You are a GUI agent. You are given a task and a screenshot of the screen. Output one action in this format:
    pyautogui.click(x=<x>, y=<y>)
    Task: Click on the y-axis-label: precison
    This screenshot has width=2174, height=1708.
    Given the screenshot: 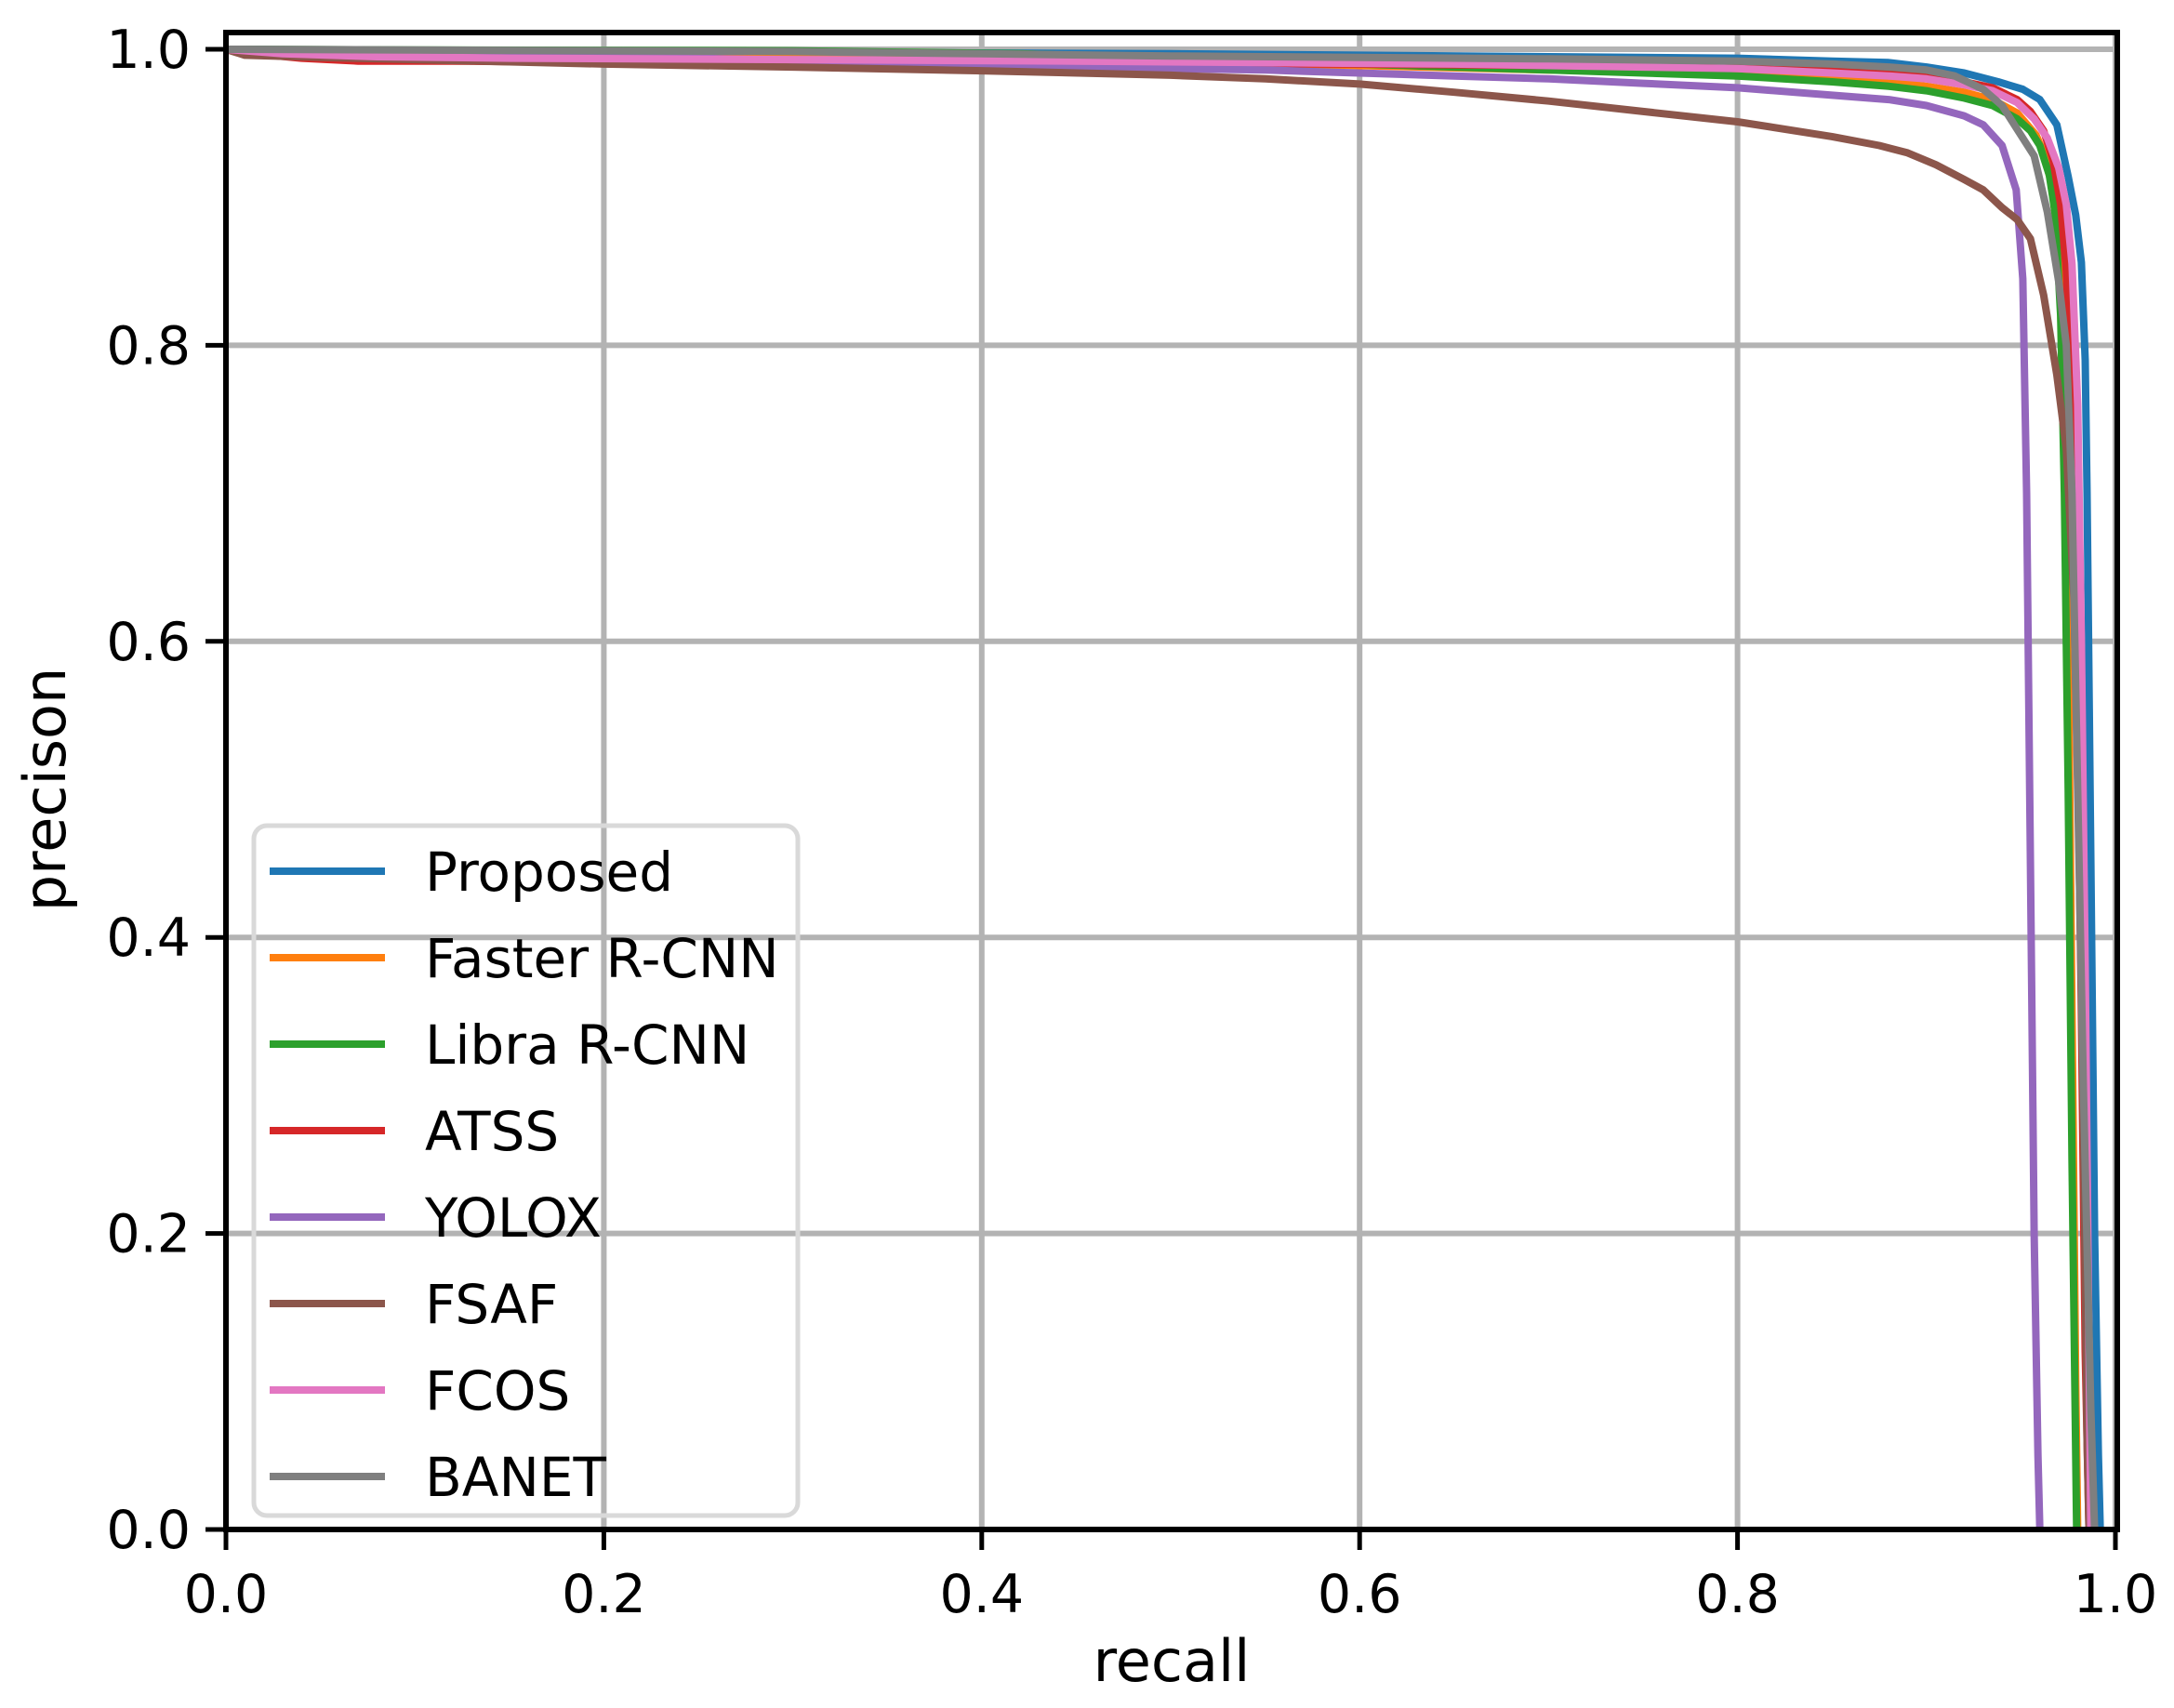 What is the action you would take?
    pyautogui.click(x=45, y=789)
    